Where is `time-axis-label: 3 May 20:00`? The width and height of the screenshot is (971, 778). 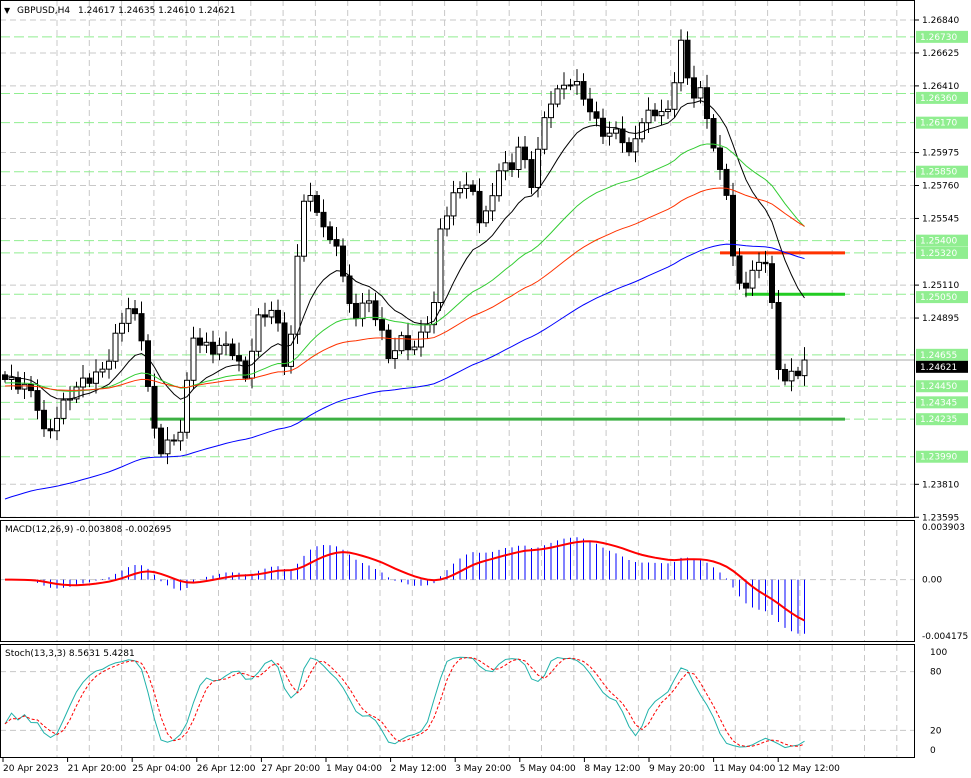 time-axis-label: 3 May 20:00 is located at coordinates (483, 769).